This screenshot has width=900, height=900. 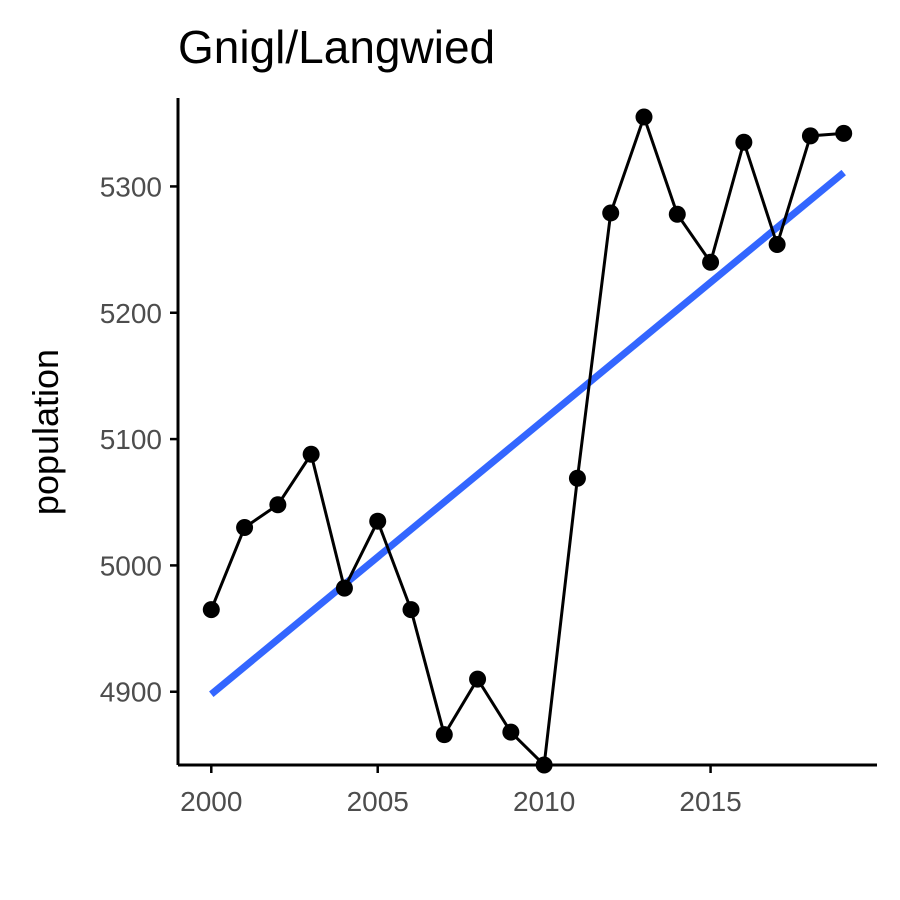 I want to click on x-tick-label: 2010, so click(x=544, y=801).